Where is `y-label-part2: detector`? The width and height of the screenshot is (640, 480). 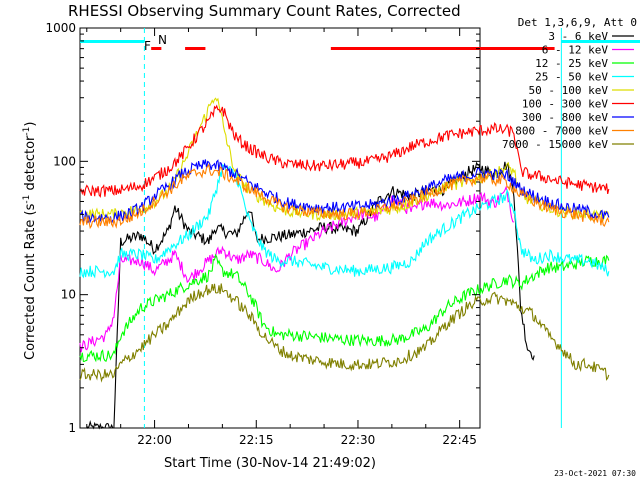 y-label-part2: detector is located at coordinates (30, 165).